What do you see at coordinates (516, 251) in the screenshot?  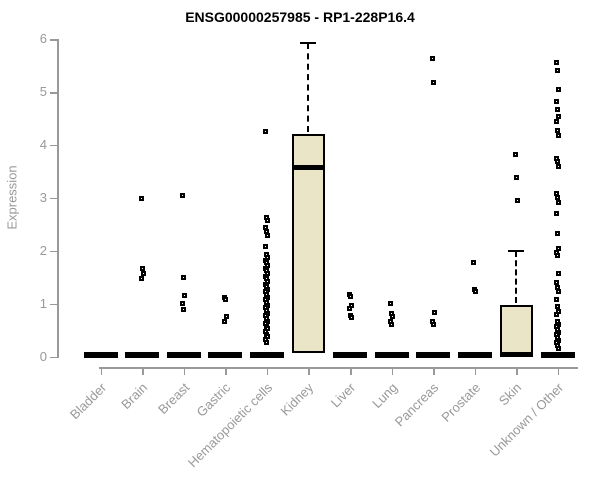 I see `whisker-cap` at bounding box center [516, 251].